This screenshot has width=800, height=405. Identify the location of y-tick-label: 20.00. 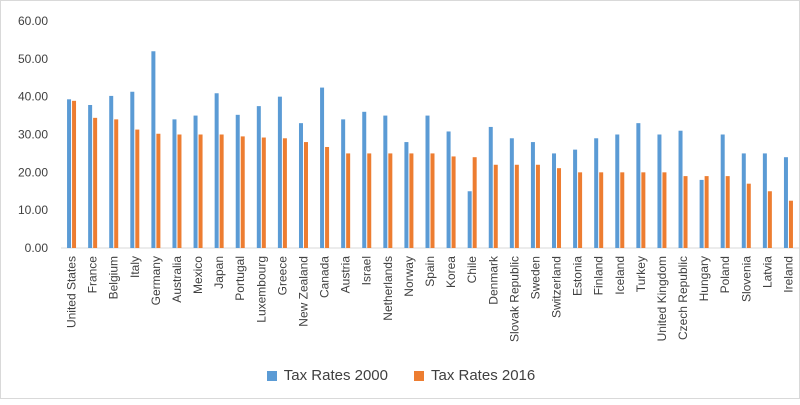
(33, 172).